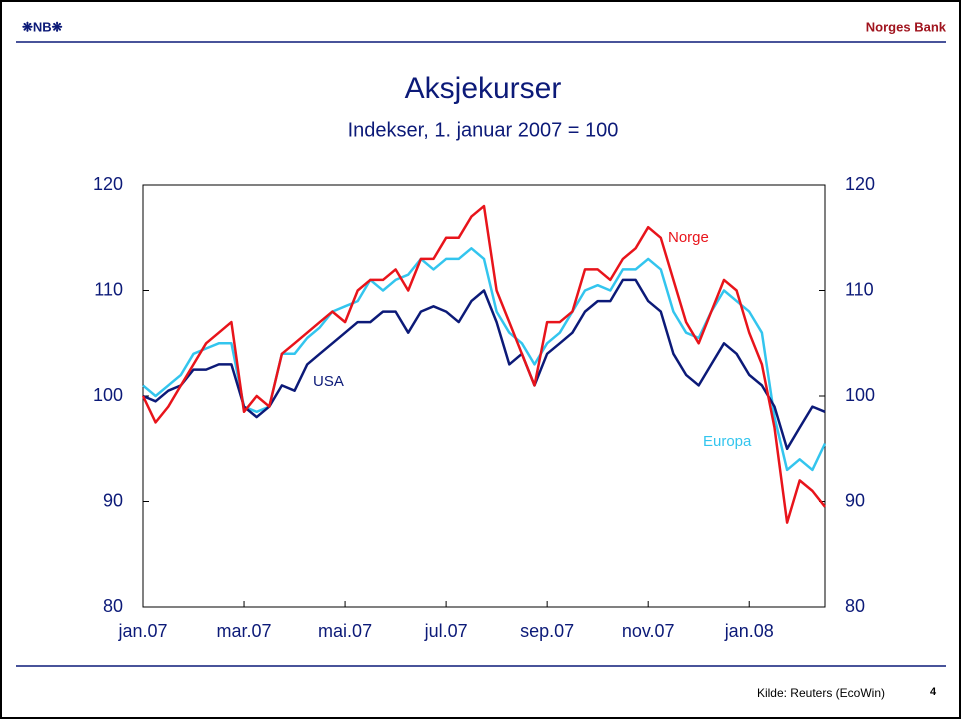 This screenshot has height=719, width=961. What do you see at coordinates (108, 395) in the screenshot?
I see `y-tick-label: 100` at bounding box center [108, 395].